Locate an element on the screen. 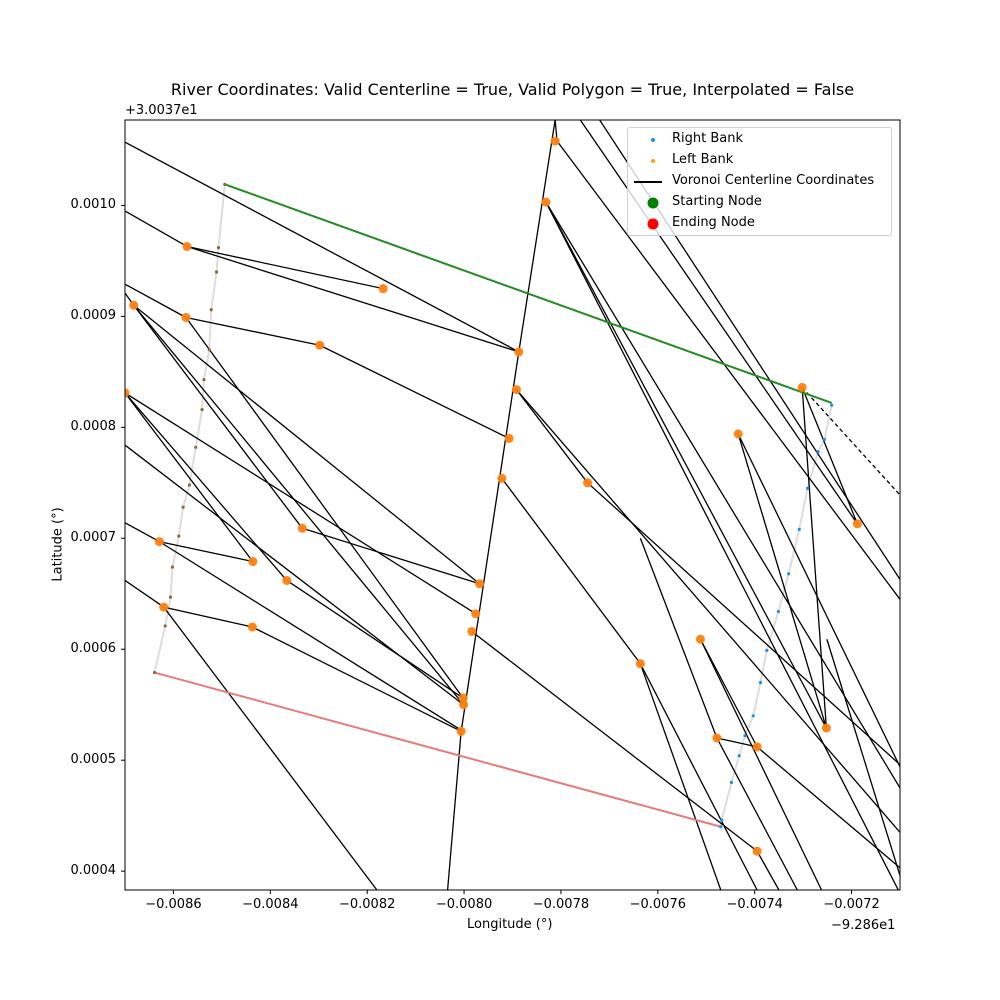 The width and height of the screenshot is (1000, 1000). legend-item-right-bank: Right Bank is located at coordinates (759, 139).